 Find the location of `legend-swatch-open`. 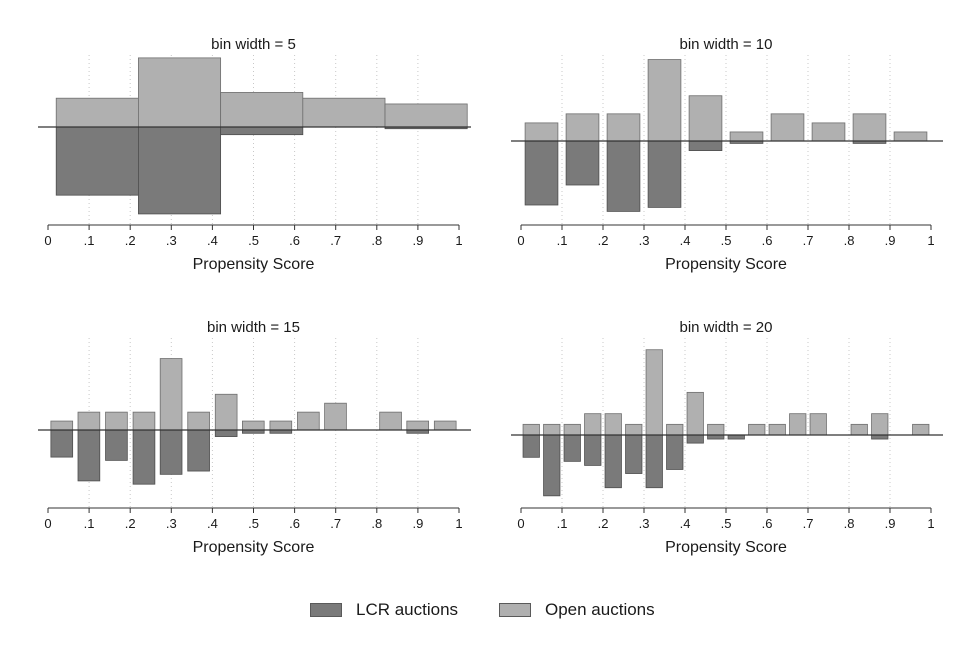

legend-swatch-open is located at coordinates (515, 610).